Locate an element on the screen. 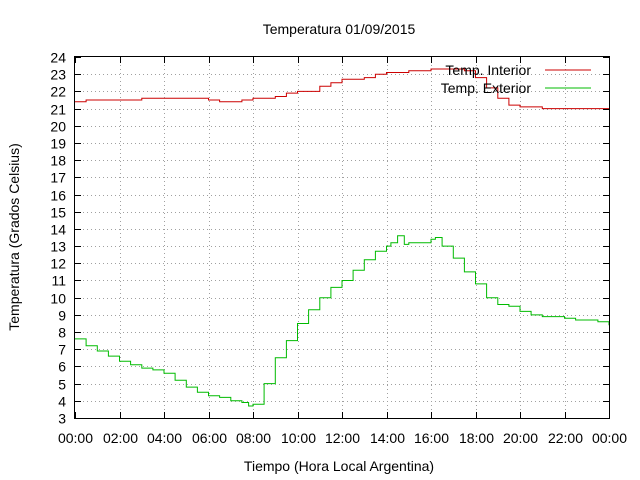 The width and height of the screenshot is (640, 480). y-tick-label: 10 is located at coordinates (58, 299).